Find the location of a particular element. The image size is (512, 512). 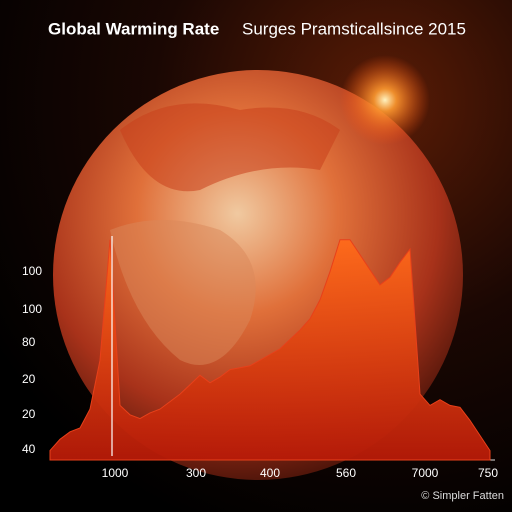

x-tick-label: 300 is located at coordinates (196, 473).